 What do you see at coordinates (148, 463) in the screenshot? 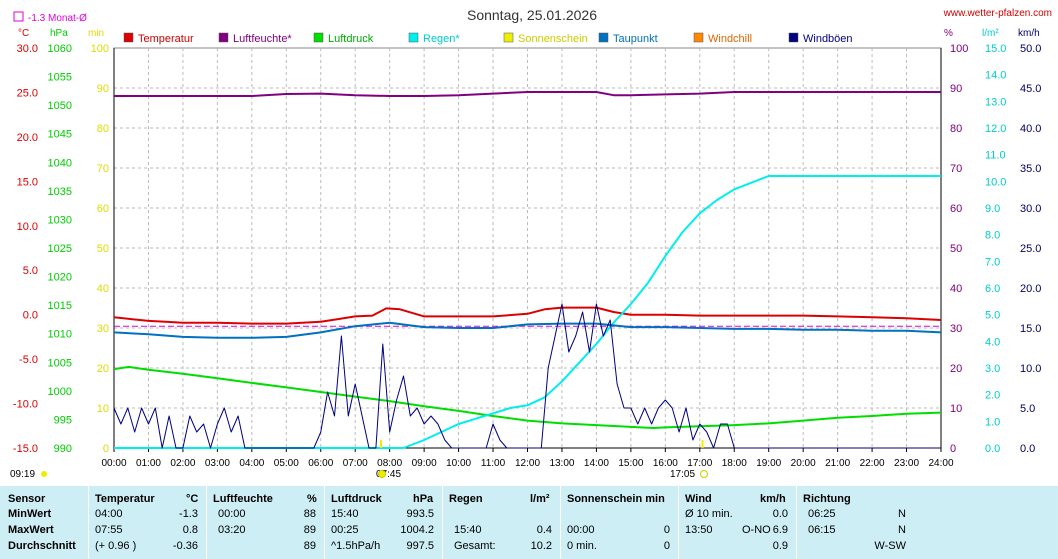
I see `x-tick-label-1: 01:00` at bounding box center [148, 463].